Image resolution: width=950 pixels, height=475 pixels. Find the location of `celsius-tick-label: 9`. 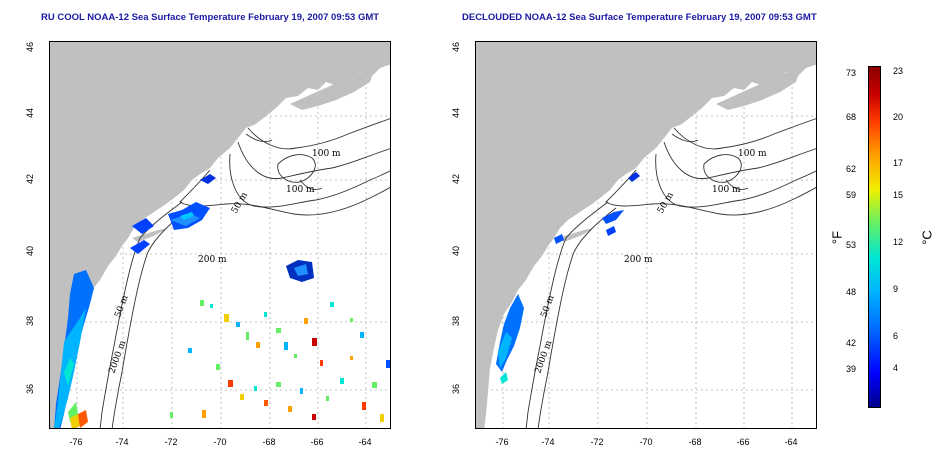

celsius-tick-label: 9 is located at coordinates (896, 289).